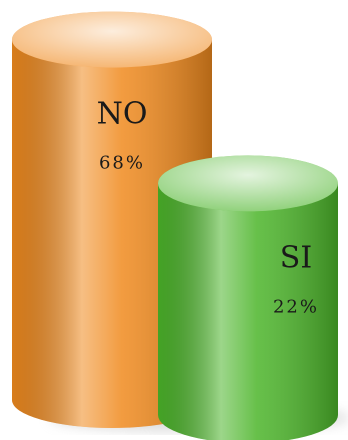 Image resolution: width=348 pixels, height=440 pixels. I want to click on value-label: 22%, so click(296, 306).